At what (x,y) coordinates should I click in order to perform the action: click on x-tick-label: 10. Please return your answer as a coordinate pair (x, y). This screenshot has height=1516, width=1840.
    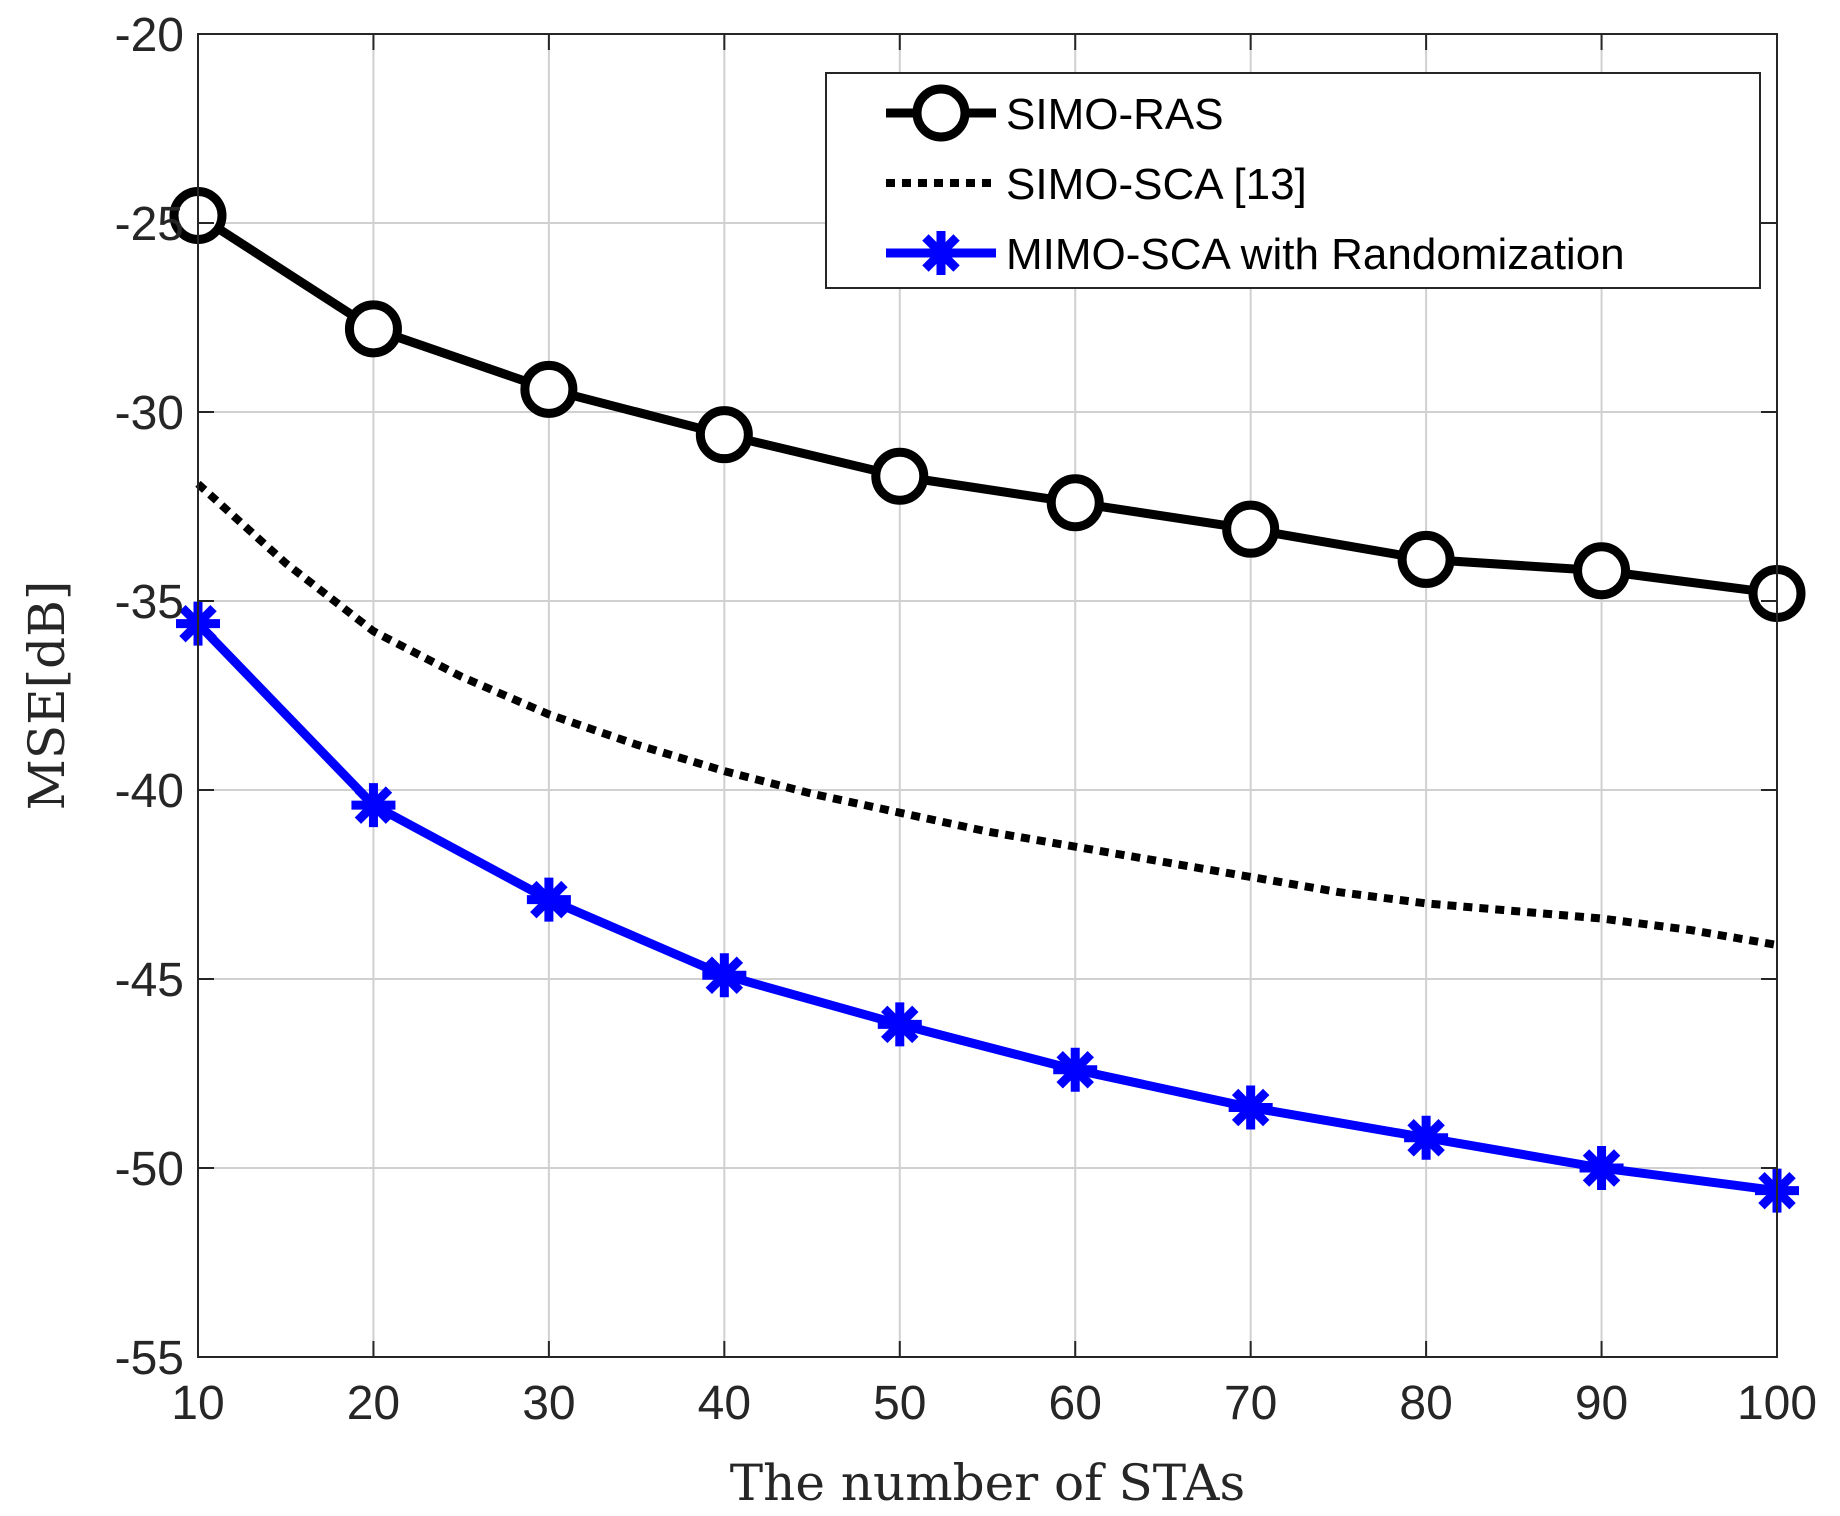
    Looking at the image, I should click on (197, 1403).